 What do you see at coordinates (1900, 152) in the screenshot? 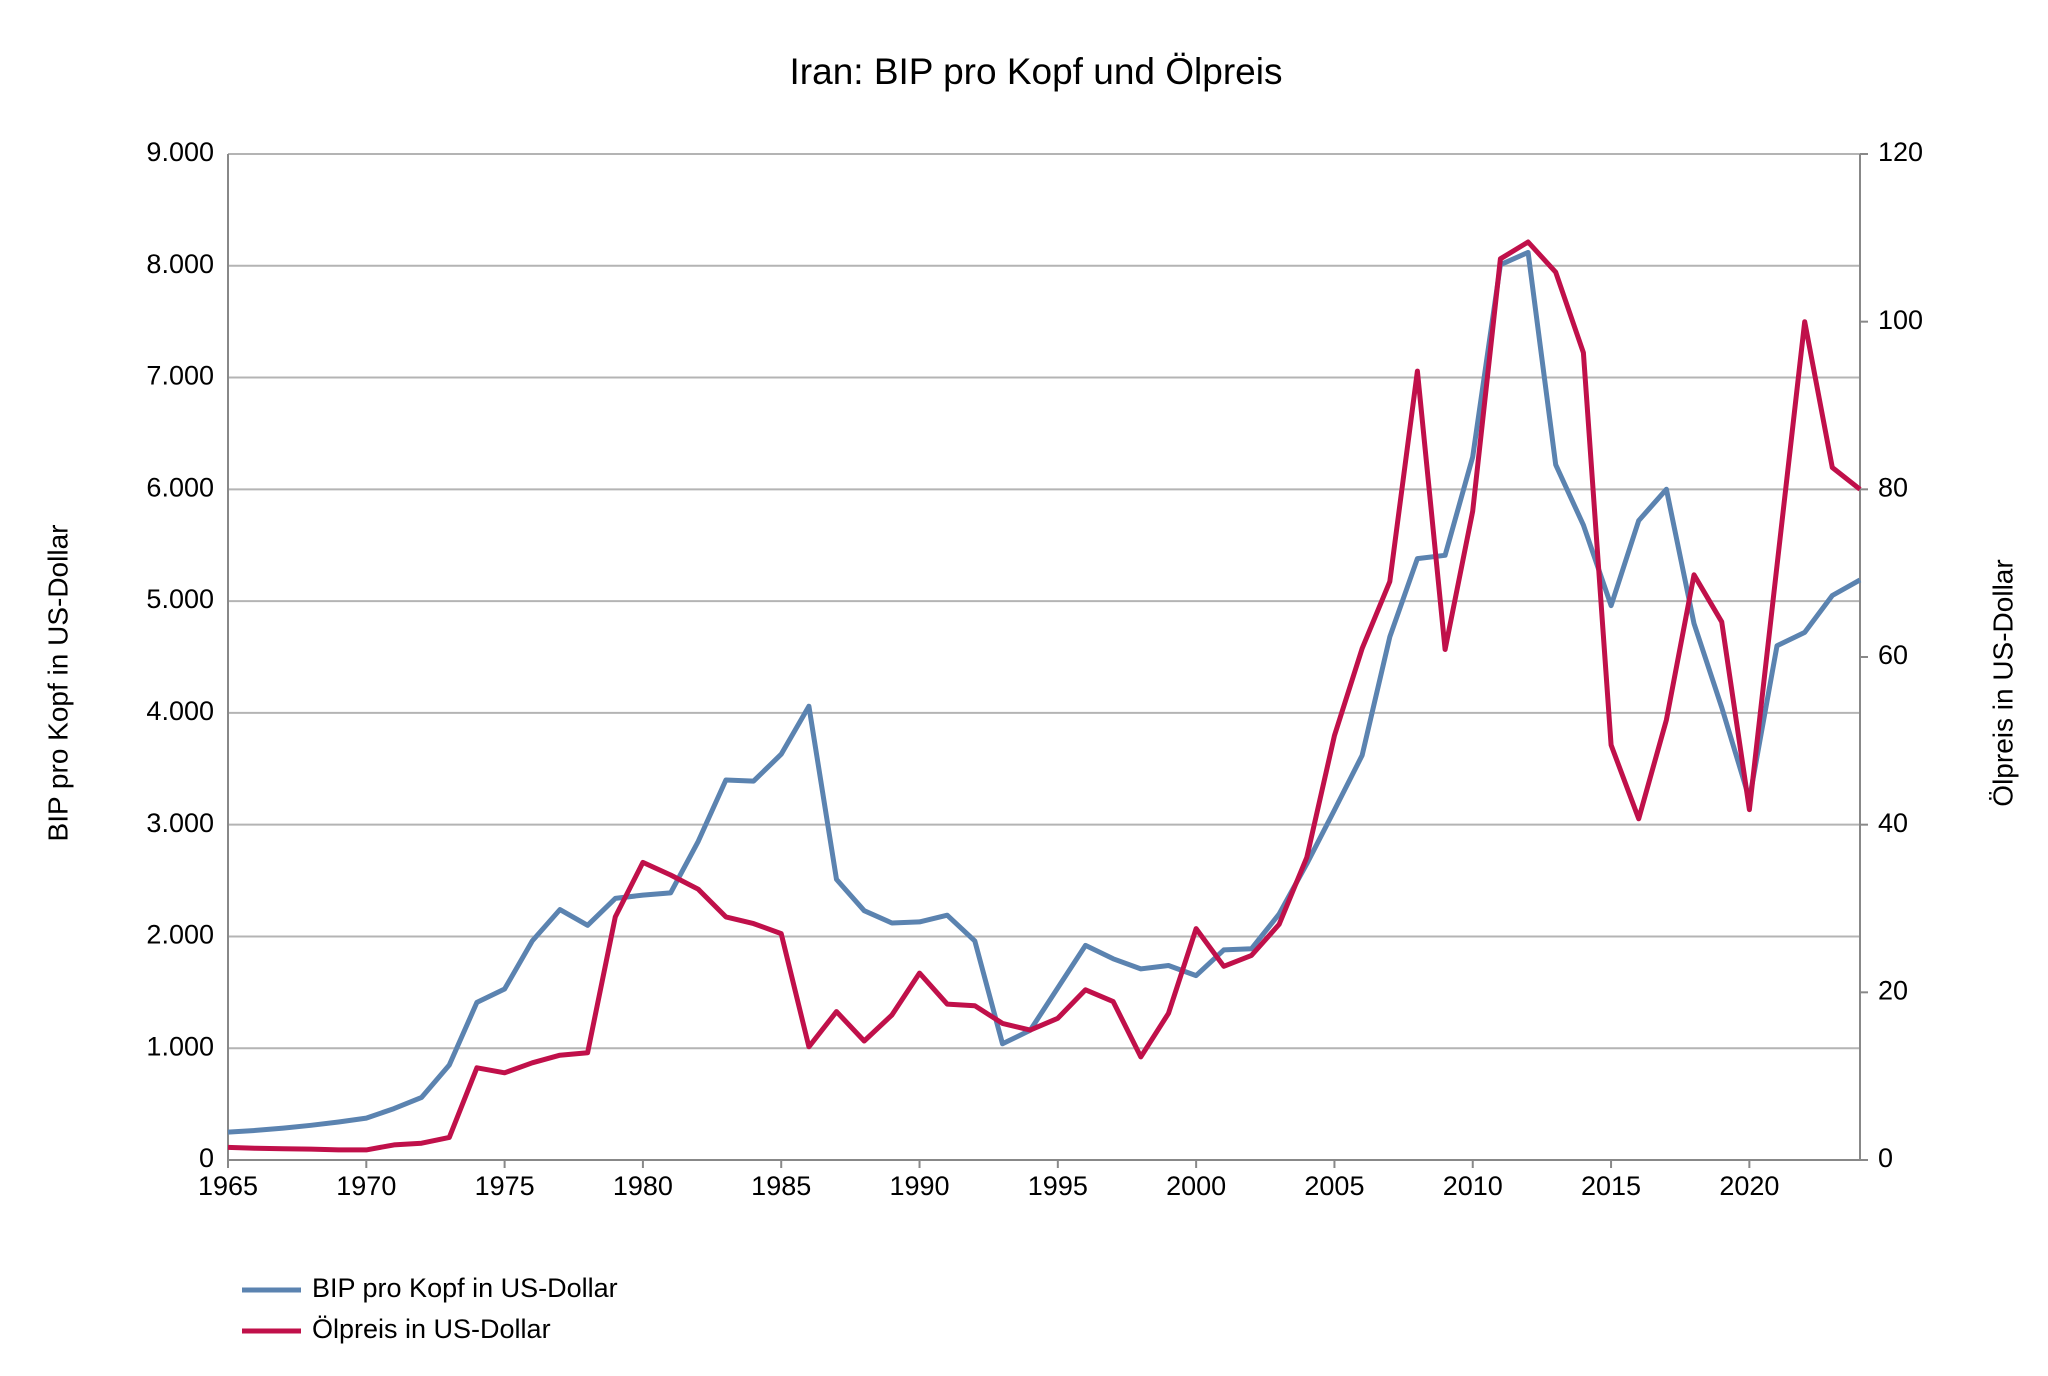
I see `y2-tick-label: 120` at bounding box center [1900, 152].